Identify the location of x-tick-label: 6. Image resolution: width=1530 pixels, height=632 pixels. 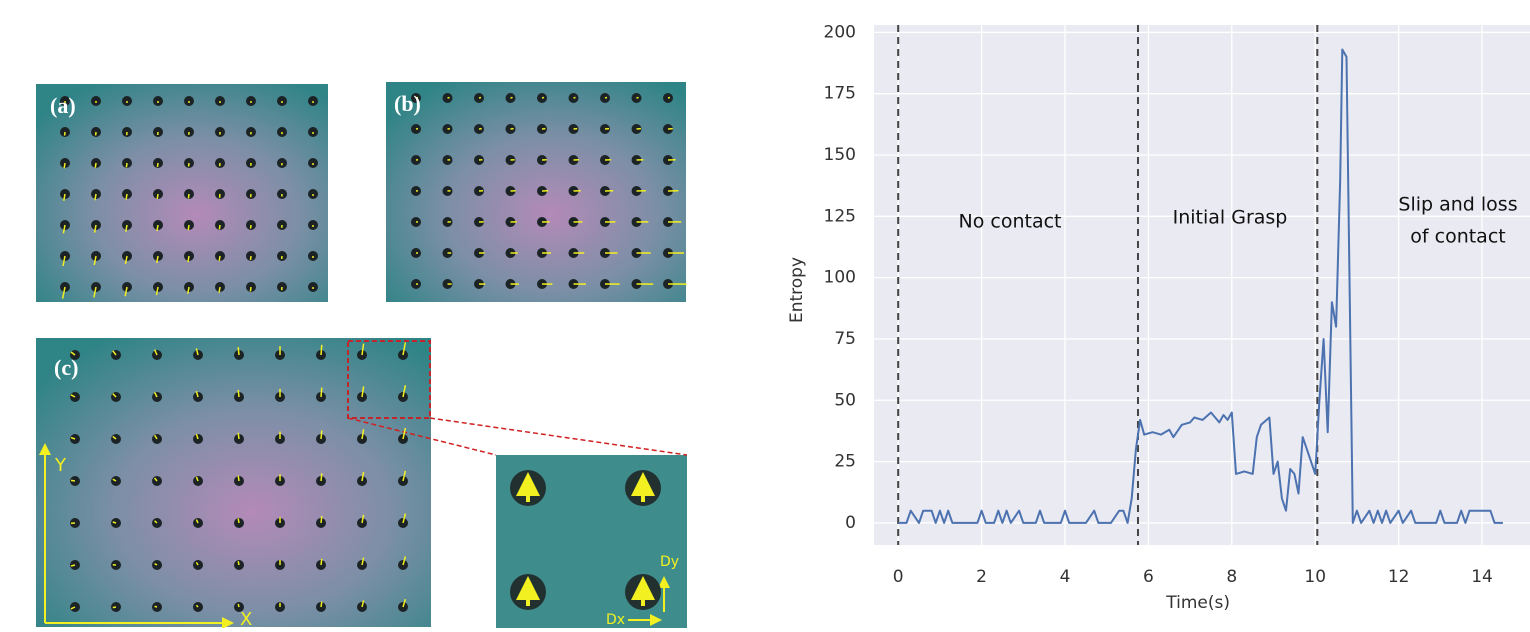
(1148, 577).